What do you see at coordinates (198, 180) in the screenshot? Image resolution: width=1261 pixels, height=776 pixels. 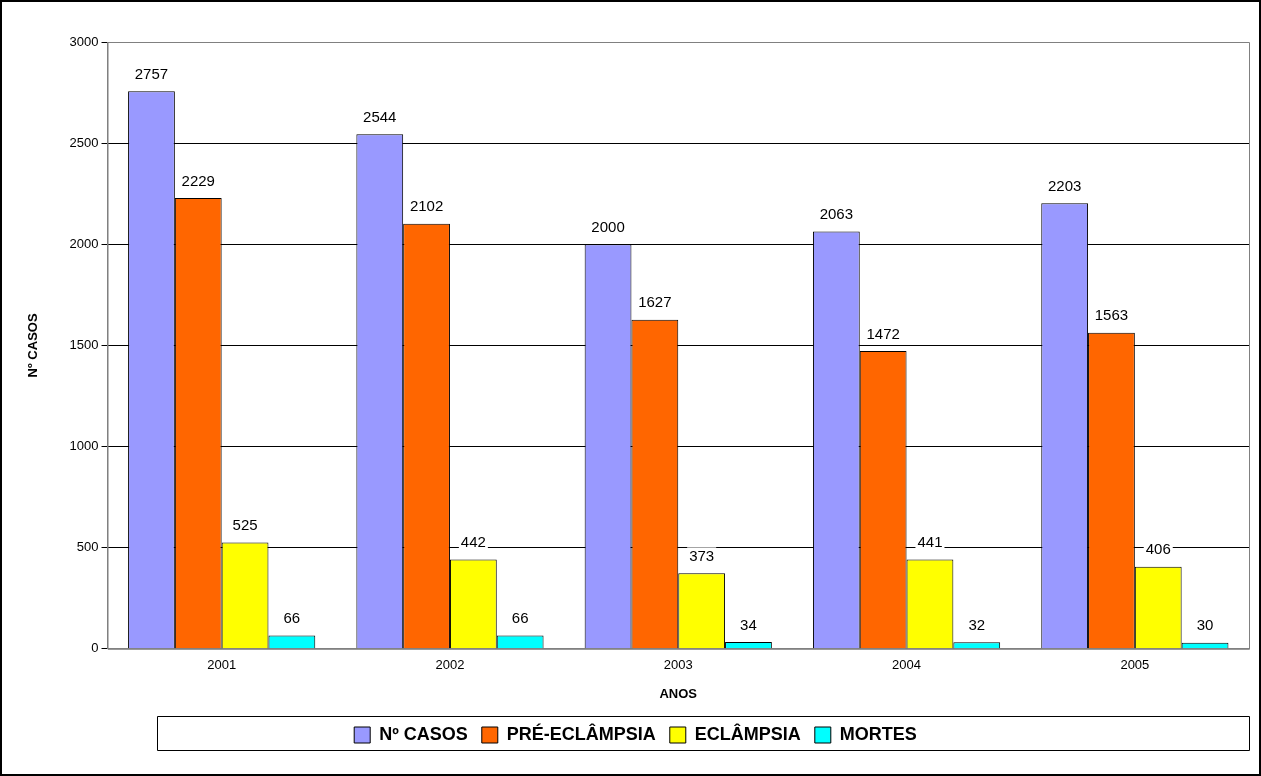 I see `data-label: 2229` at bounding box center [198, 180].